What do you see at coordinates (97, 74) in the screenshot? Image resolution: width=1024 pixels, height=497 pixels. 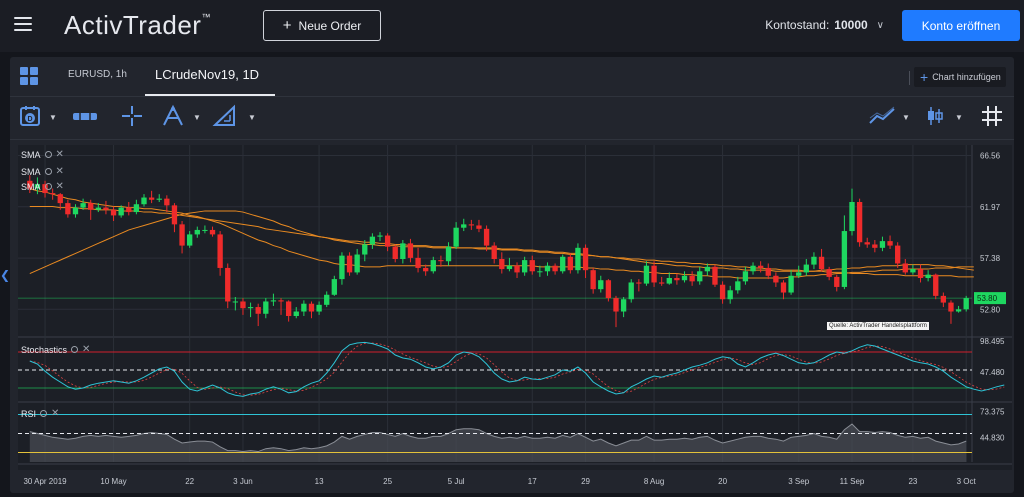 I see `tab-eurusd: EURUSD, 1h` at bounding box center [97, 74].